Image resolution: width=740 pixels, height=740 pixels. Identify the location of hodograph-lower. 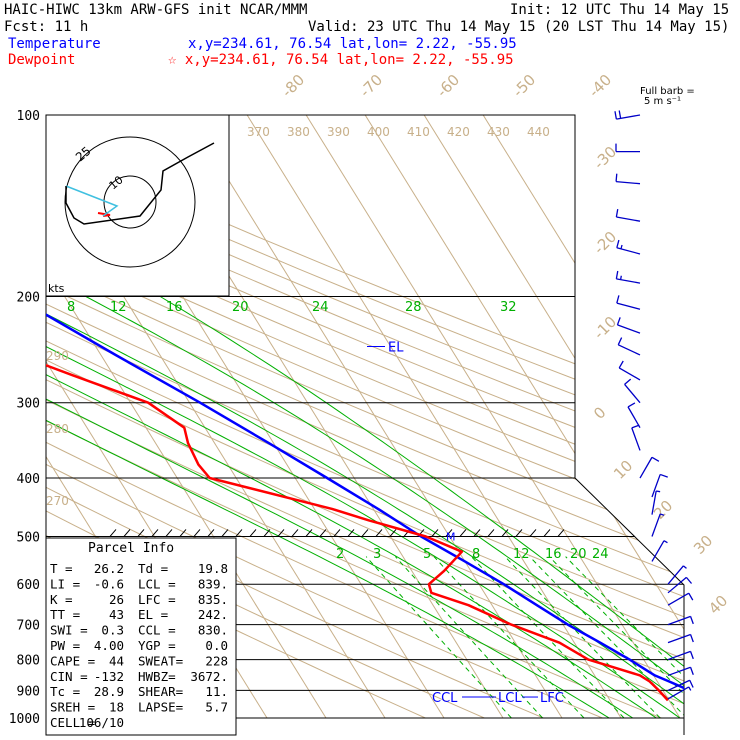
(92, 201).